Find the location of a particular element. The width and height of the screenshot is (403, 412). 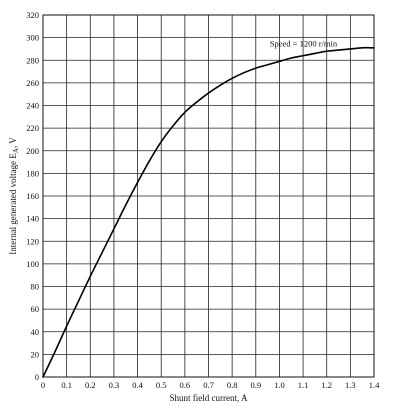

y-tick-label: 200 is located at coordinates (32, 151).